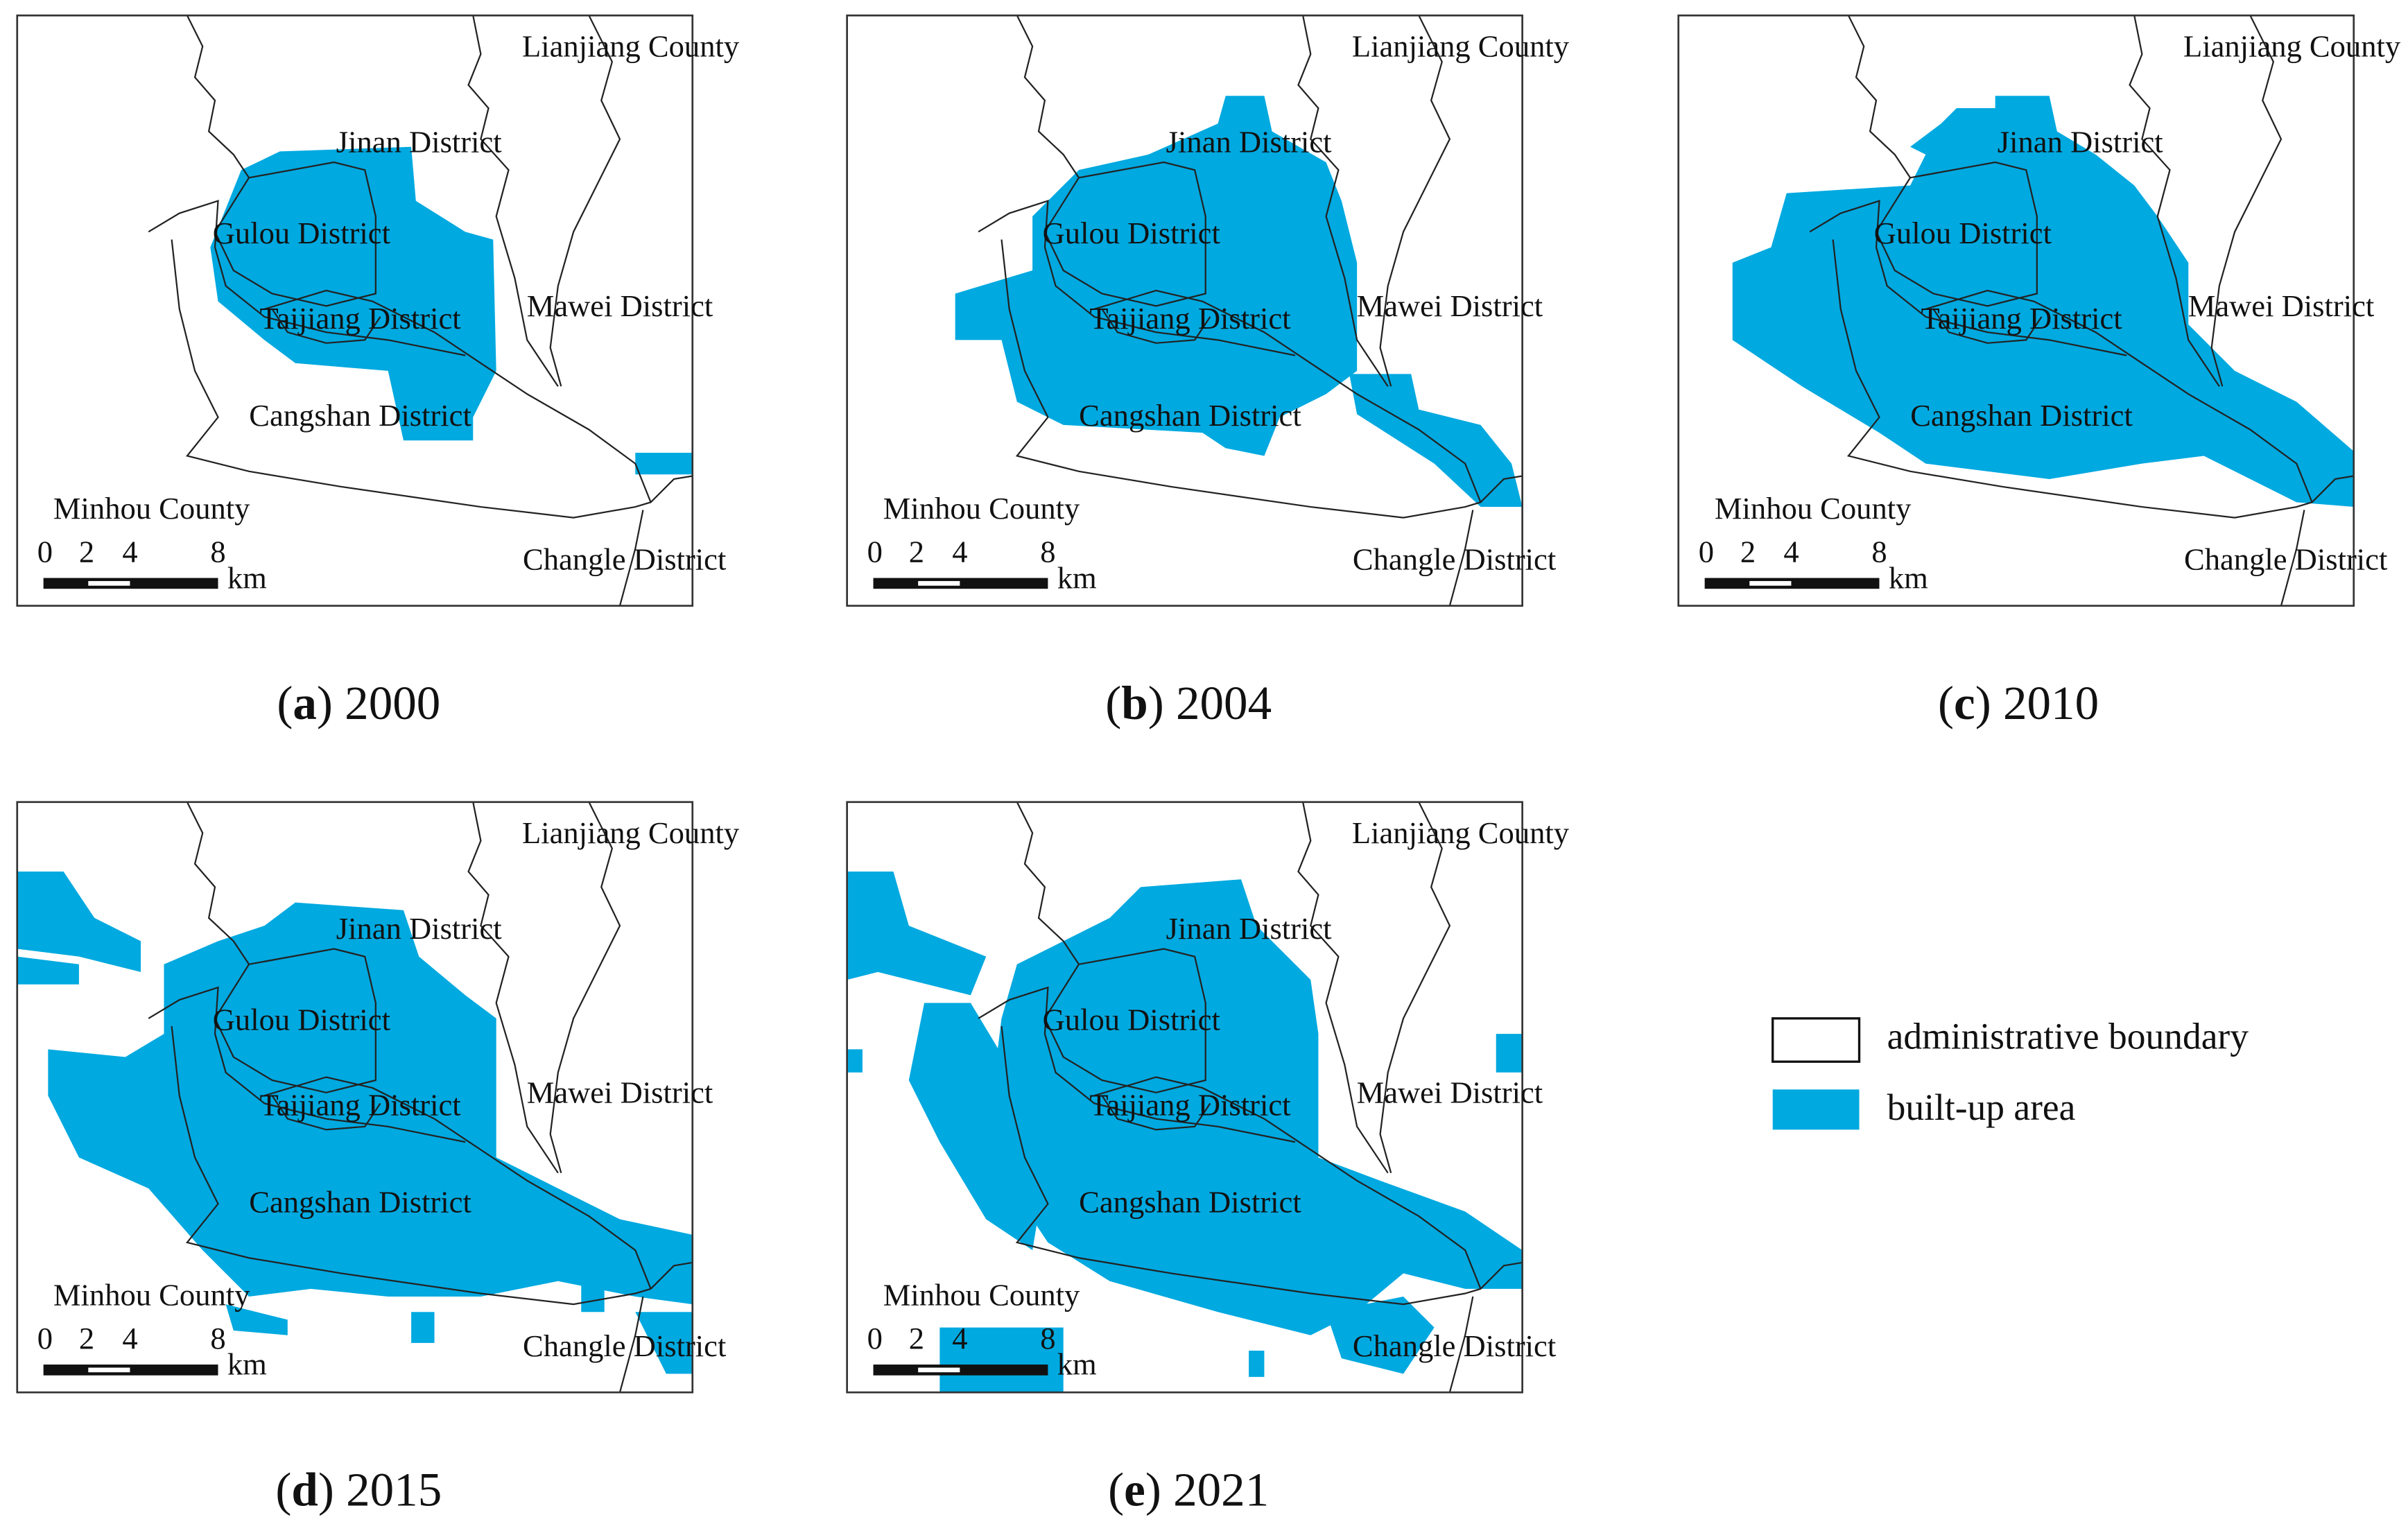 The width and height of the screenshot is (2408, 1533). Describe the element at coordinates (981, 1294) in the screenshot. I see `place-label: Minhou County` at that location.